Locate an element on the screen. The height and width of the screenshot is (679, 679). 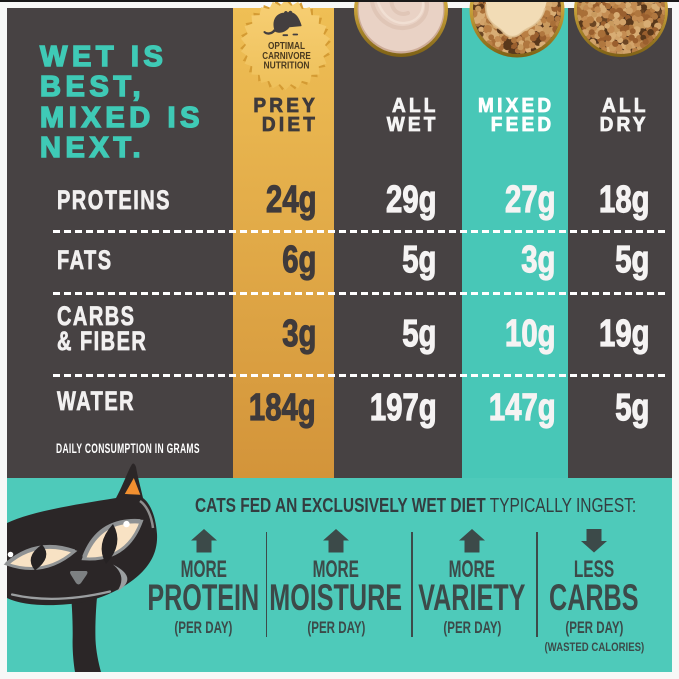
svg-text: OPTIMAL is located at coordinates (286, 46).